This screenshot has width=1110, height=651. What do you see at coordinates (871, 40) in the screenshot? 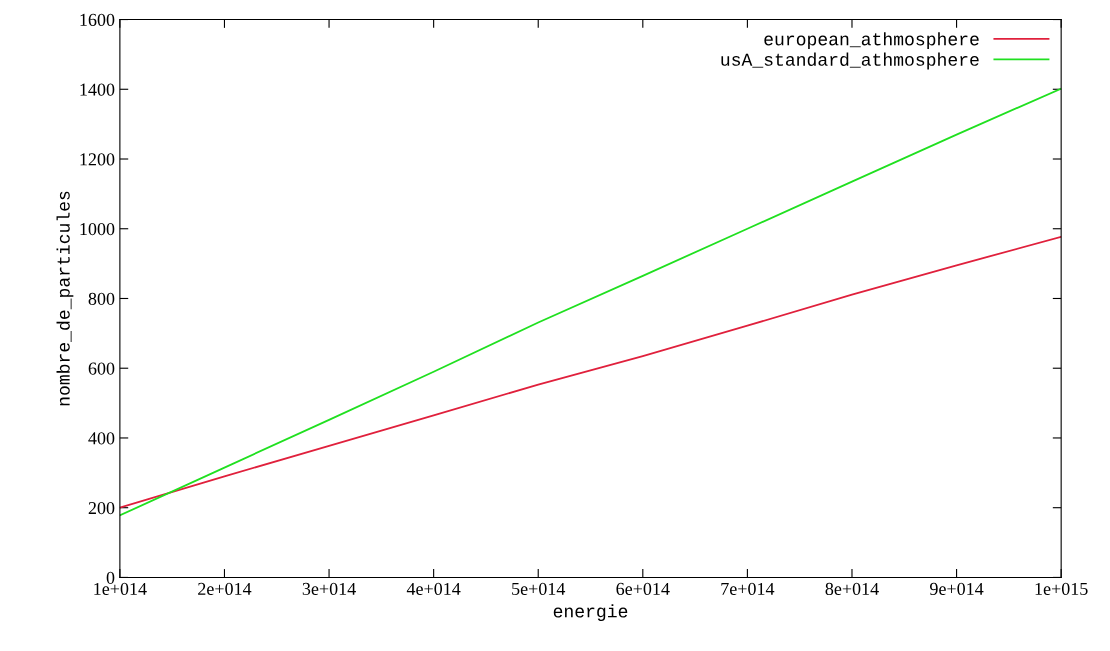
I see `legend-label: european_athmosphere` at bounding box center [871, 40].